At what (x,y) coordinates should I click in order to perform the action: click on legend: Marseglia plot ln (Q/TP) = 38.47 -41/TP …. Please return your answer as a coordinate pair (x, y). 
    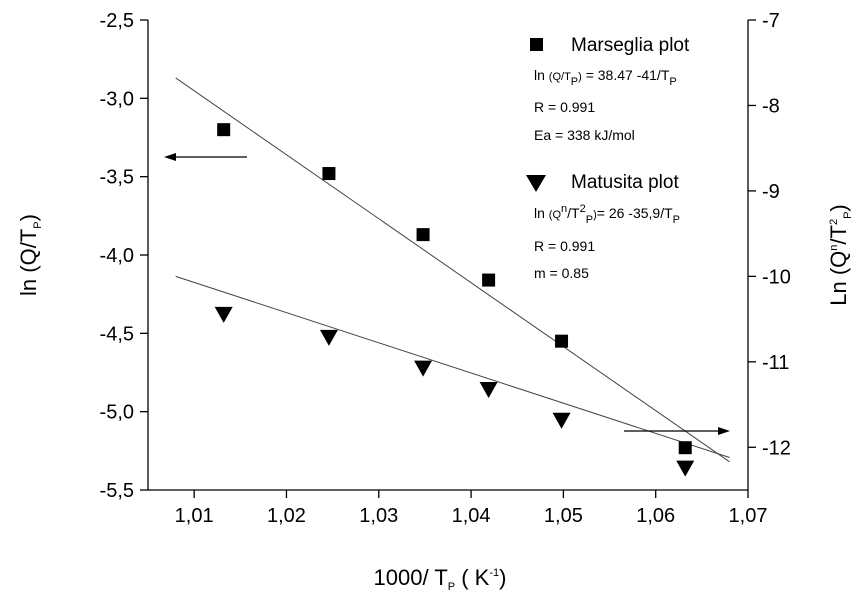
    Looking at the image, I should click on (608, 158).